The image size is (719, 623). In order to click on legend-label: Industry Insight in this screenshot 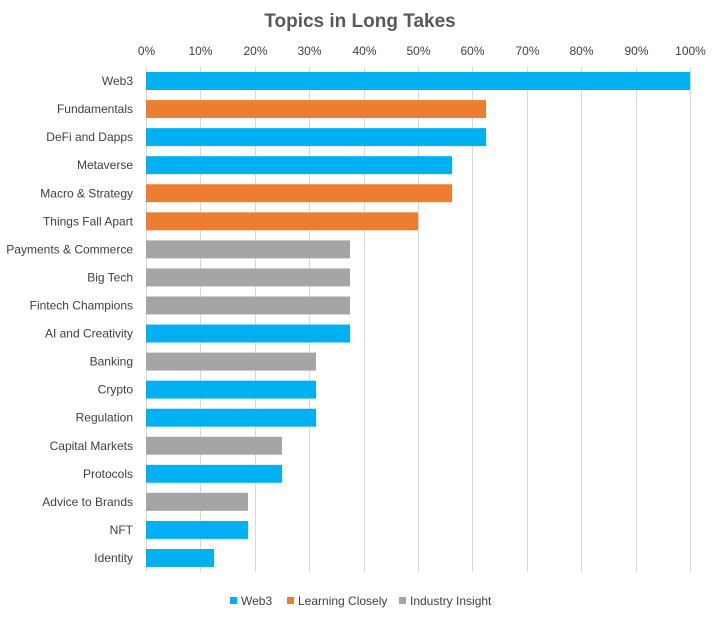, I will do `click(451, 601)`.